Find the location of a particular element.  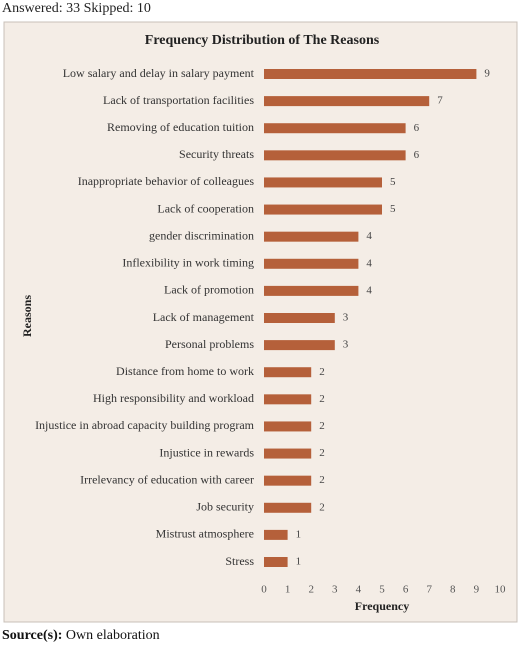

source-label: Source(s): is located at coordinates (32, 635).